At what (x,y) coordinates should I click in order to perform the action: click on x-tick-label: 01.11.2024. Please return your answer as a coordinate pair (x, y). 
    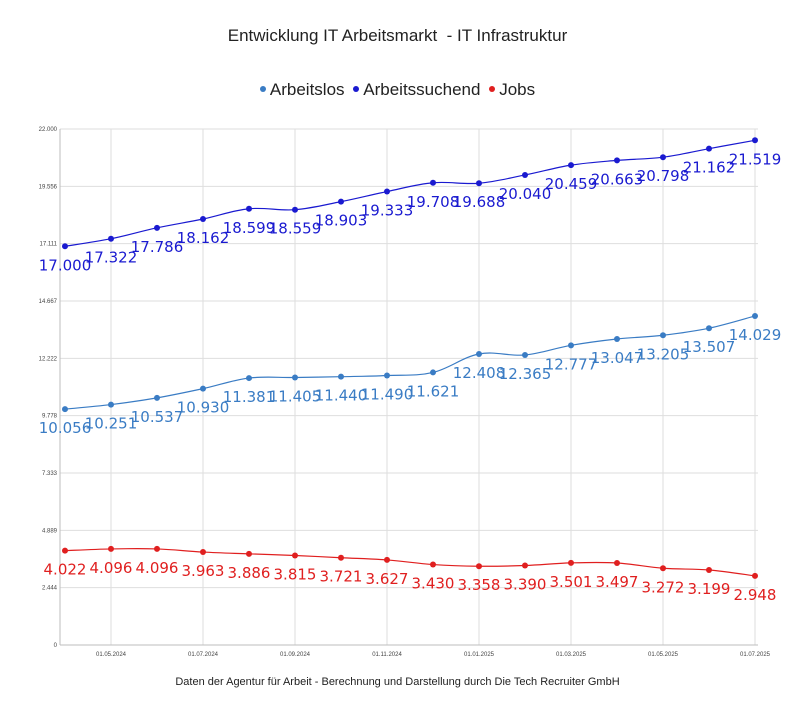
    Looking at the image, I should click on (387, 655).